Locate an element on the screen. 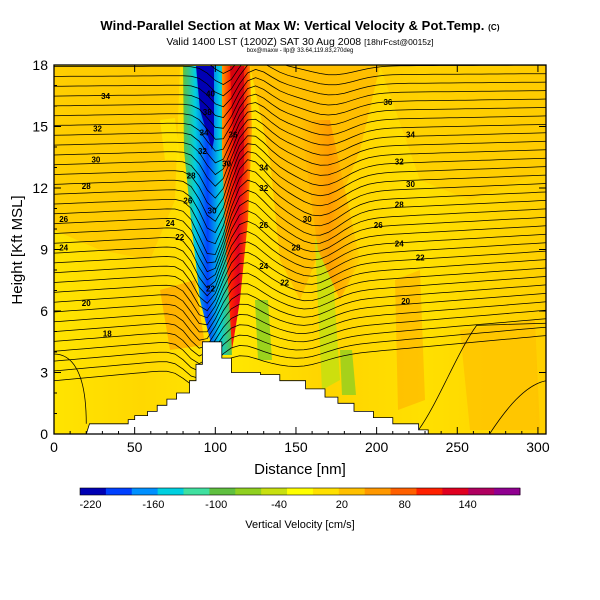  y-tick-label: 18 is located at coordinates (40, 65).